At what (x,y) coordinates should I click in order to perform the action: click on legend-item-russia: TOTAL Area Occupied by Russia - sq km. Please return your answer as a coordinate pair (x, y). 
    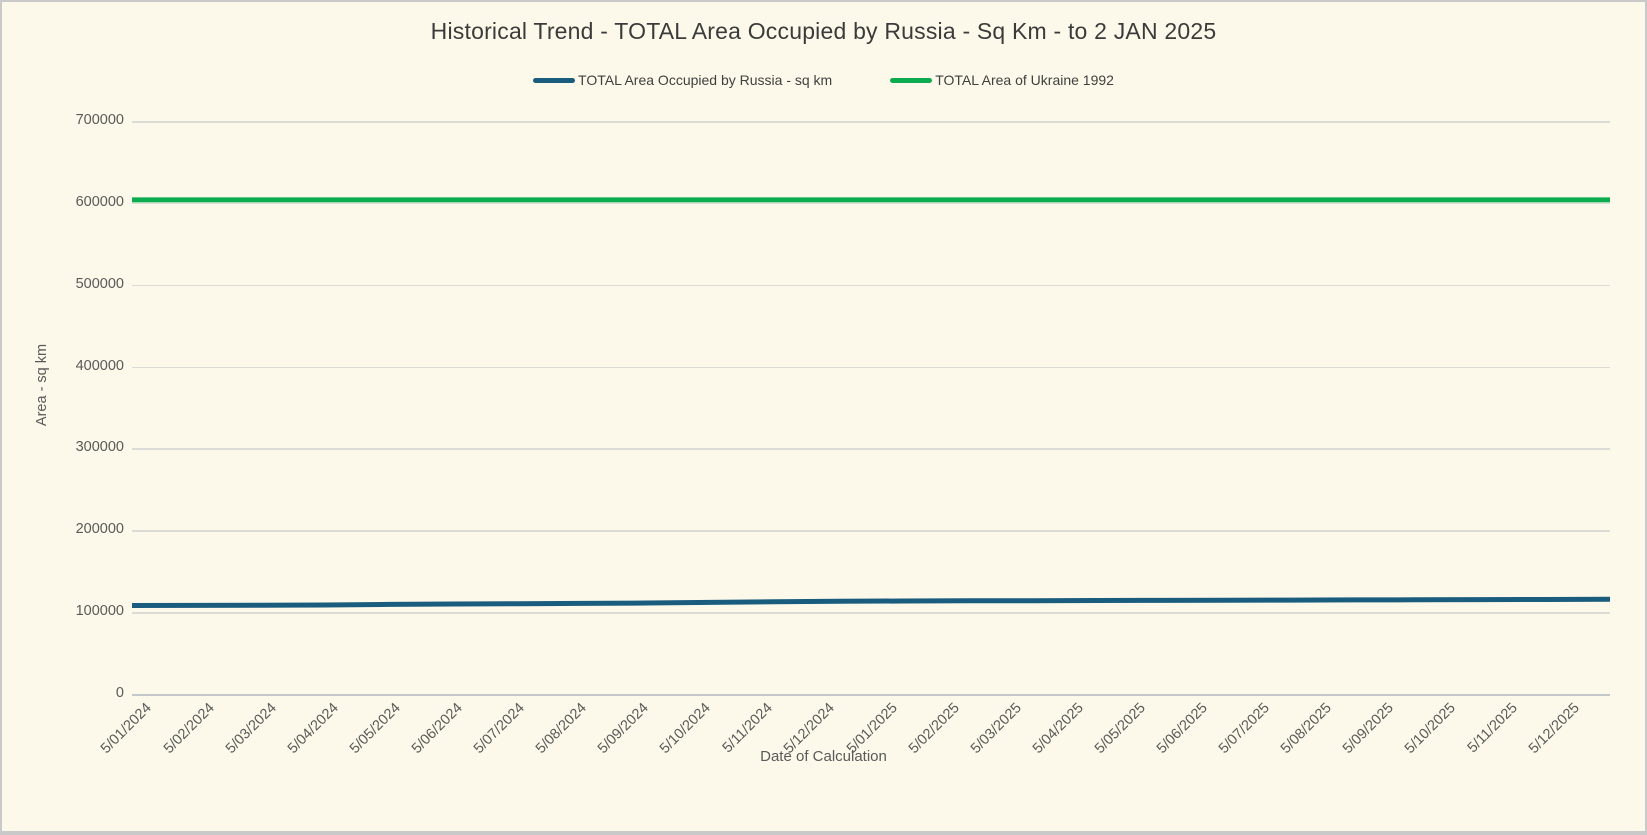
    Looking at the image, I should click on (682, 80).